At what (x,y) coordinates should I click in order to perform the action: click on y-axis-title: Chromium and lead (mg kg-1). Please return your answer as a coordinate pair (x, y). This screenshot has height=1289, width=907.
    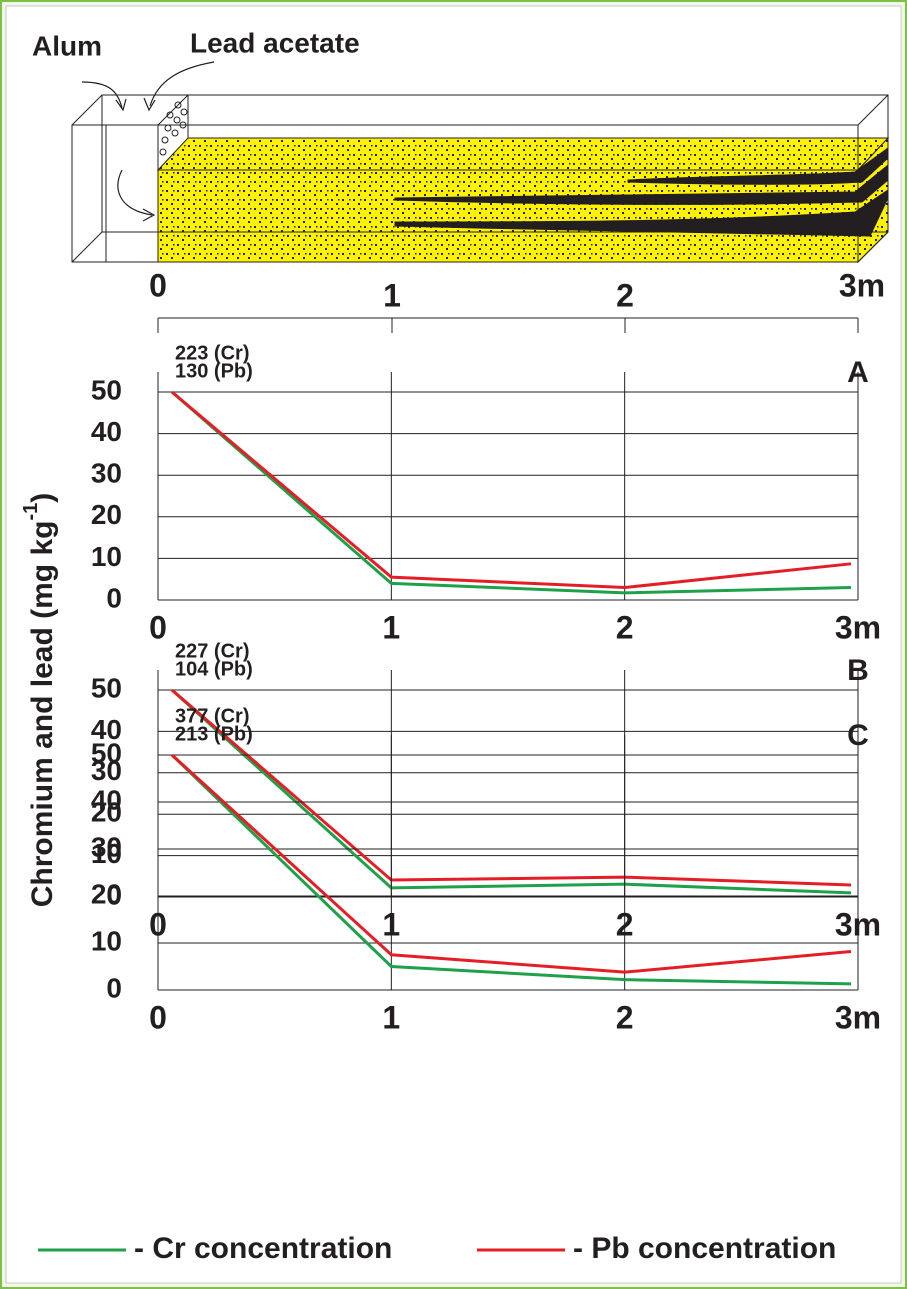
    Looking at the image, I should click on (39, 700).